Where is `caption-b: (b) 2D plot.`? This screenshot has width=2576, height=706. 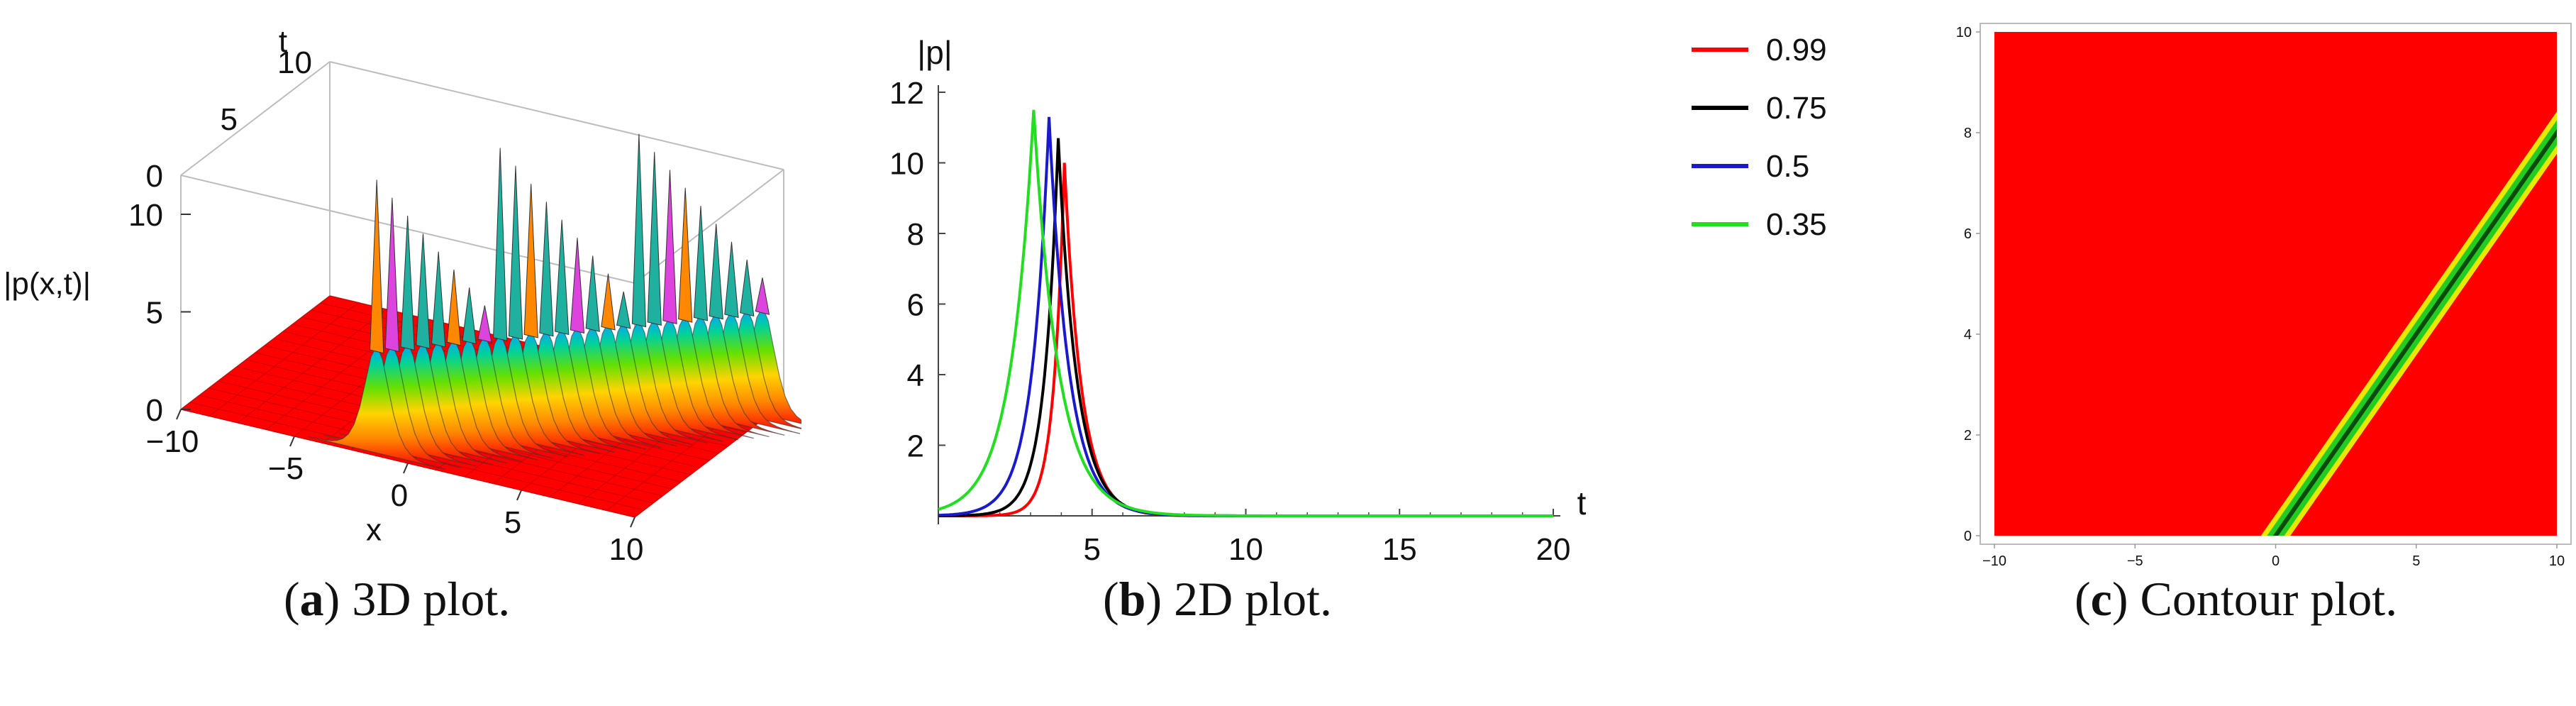
caption-b: (b) 2D plot. is located at coordinates (1218, 599).